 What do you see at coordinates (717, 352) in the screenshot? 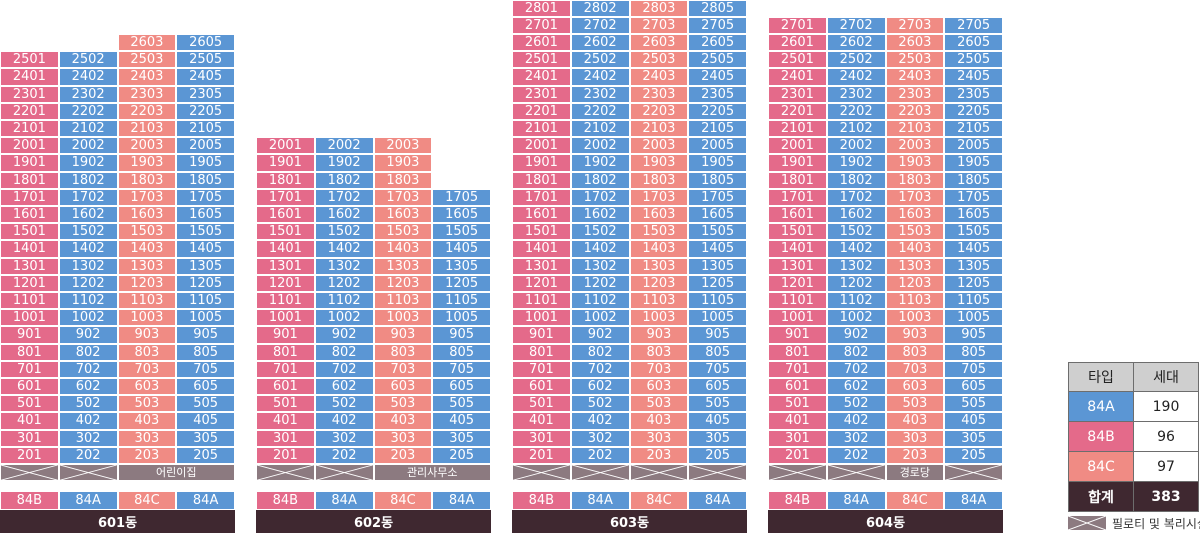
I see `unit-cell: 805` at bounding box center [717, 352].